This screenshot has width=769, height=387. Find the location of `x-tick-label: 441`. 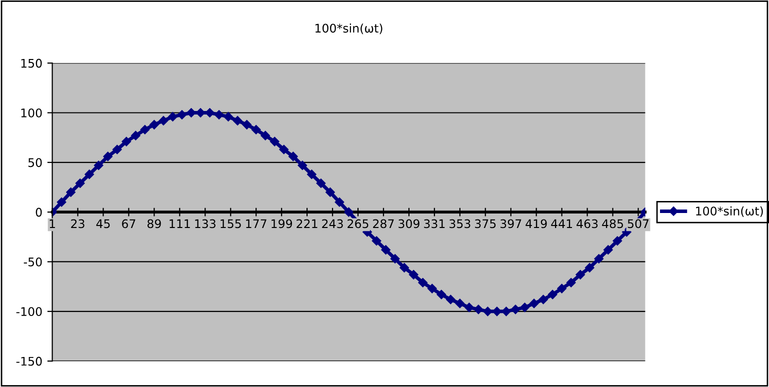

x-tick-label: 441 is located at coordinates (561, 223).